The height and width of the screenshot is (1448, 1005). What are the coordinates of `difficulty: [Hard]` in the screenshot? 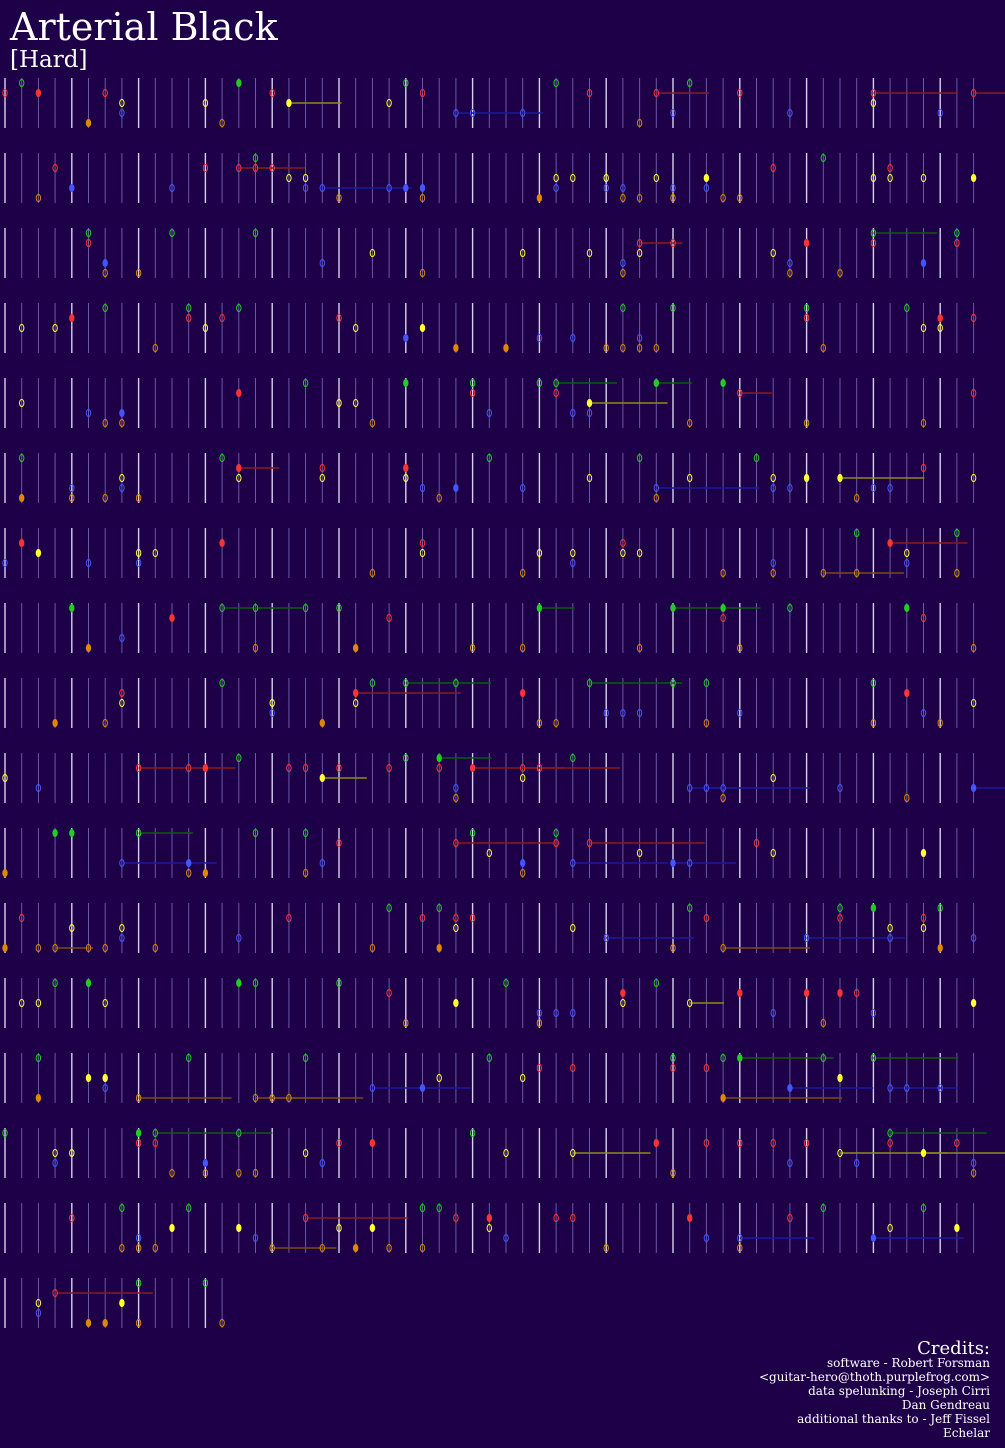 It's located at (48, 60).